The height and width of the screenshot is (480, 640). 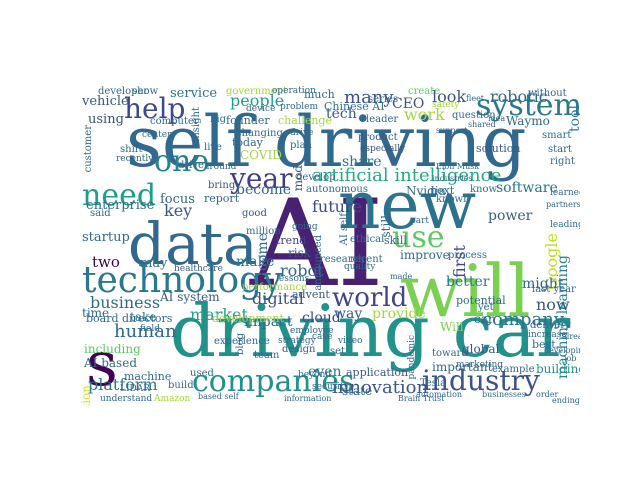 What do you see at coordinates (412, 357) in the screenshot?
I see `cloud-word: pandemic` at bounding box center [412, 357].